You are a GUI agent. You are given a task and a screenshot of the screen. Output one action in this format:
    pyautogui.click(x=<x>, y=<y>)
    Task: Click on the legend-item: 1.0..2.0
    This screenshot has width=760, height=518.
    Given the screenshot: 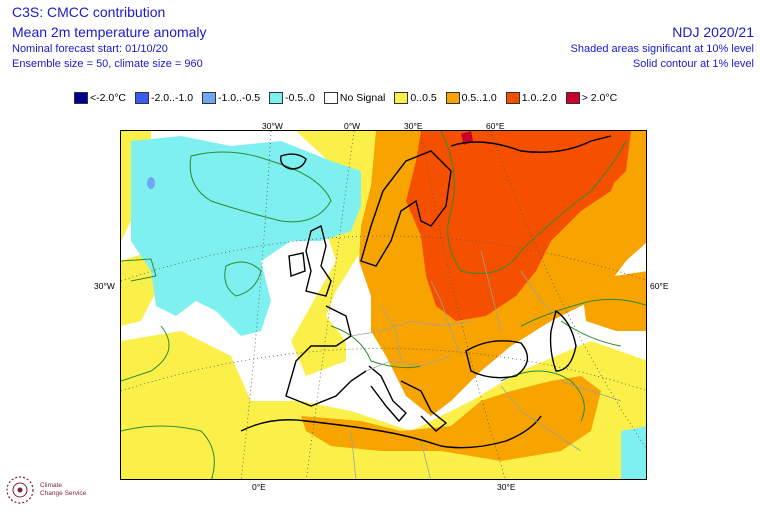 What is the action you would take?
    pyautogui.click(x=531, y=98)
    